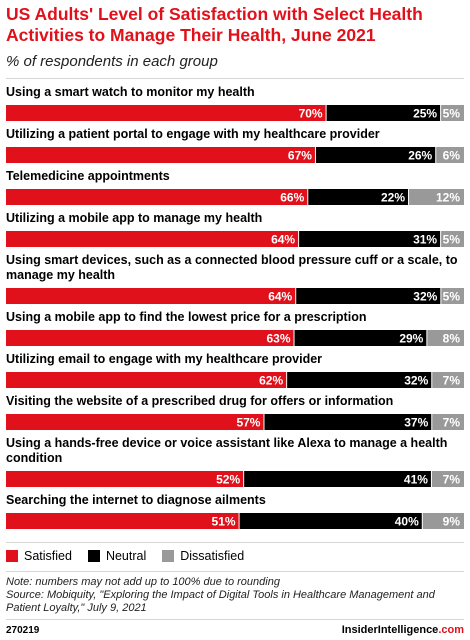 The width and height of the screenshot is (470, 640). I want to click on data-label-neutral: 37%, so click(416, 423).